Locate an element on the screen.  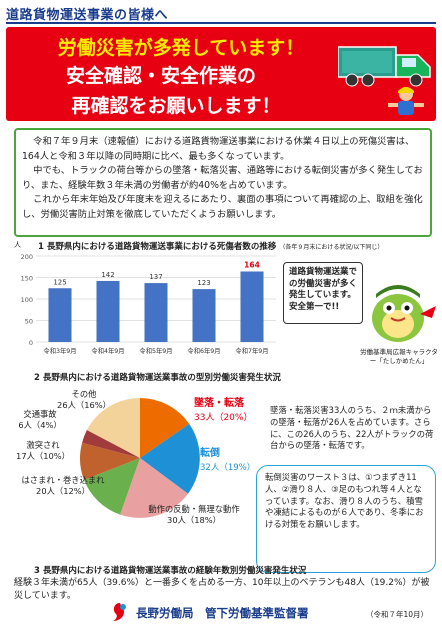
section1-title-text: 1 長野県内における道路貨物運送事業における死傷者数の推移 is located at coordinates (157, 247).